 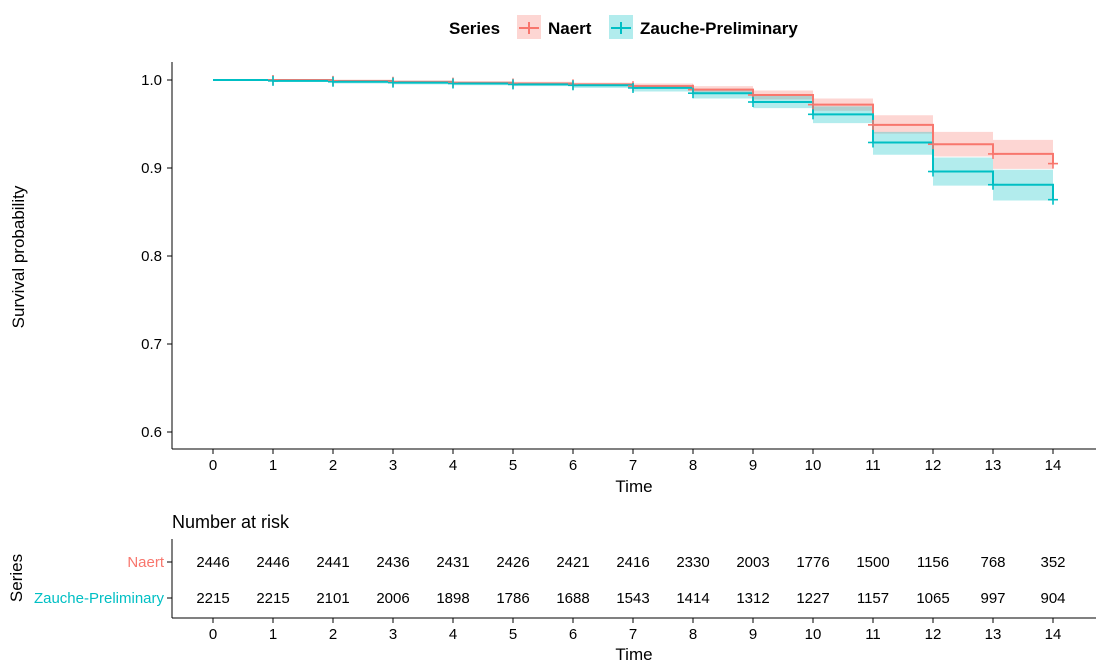 What do you see at coordinates (1052, 562) in the screenshot?
I see `risk-count: 352` at bounding box center [1052, 562].